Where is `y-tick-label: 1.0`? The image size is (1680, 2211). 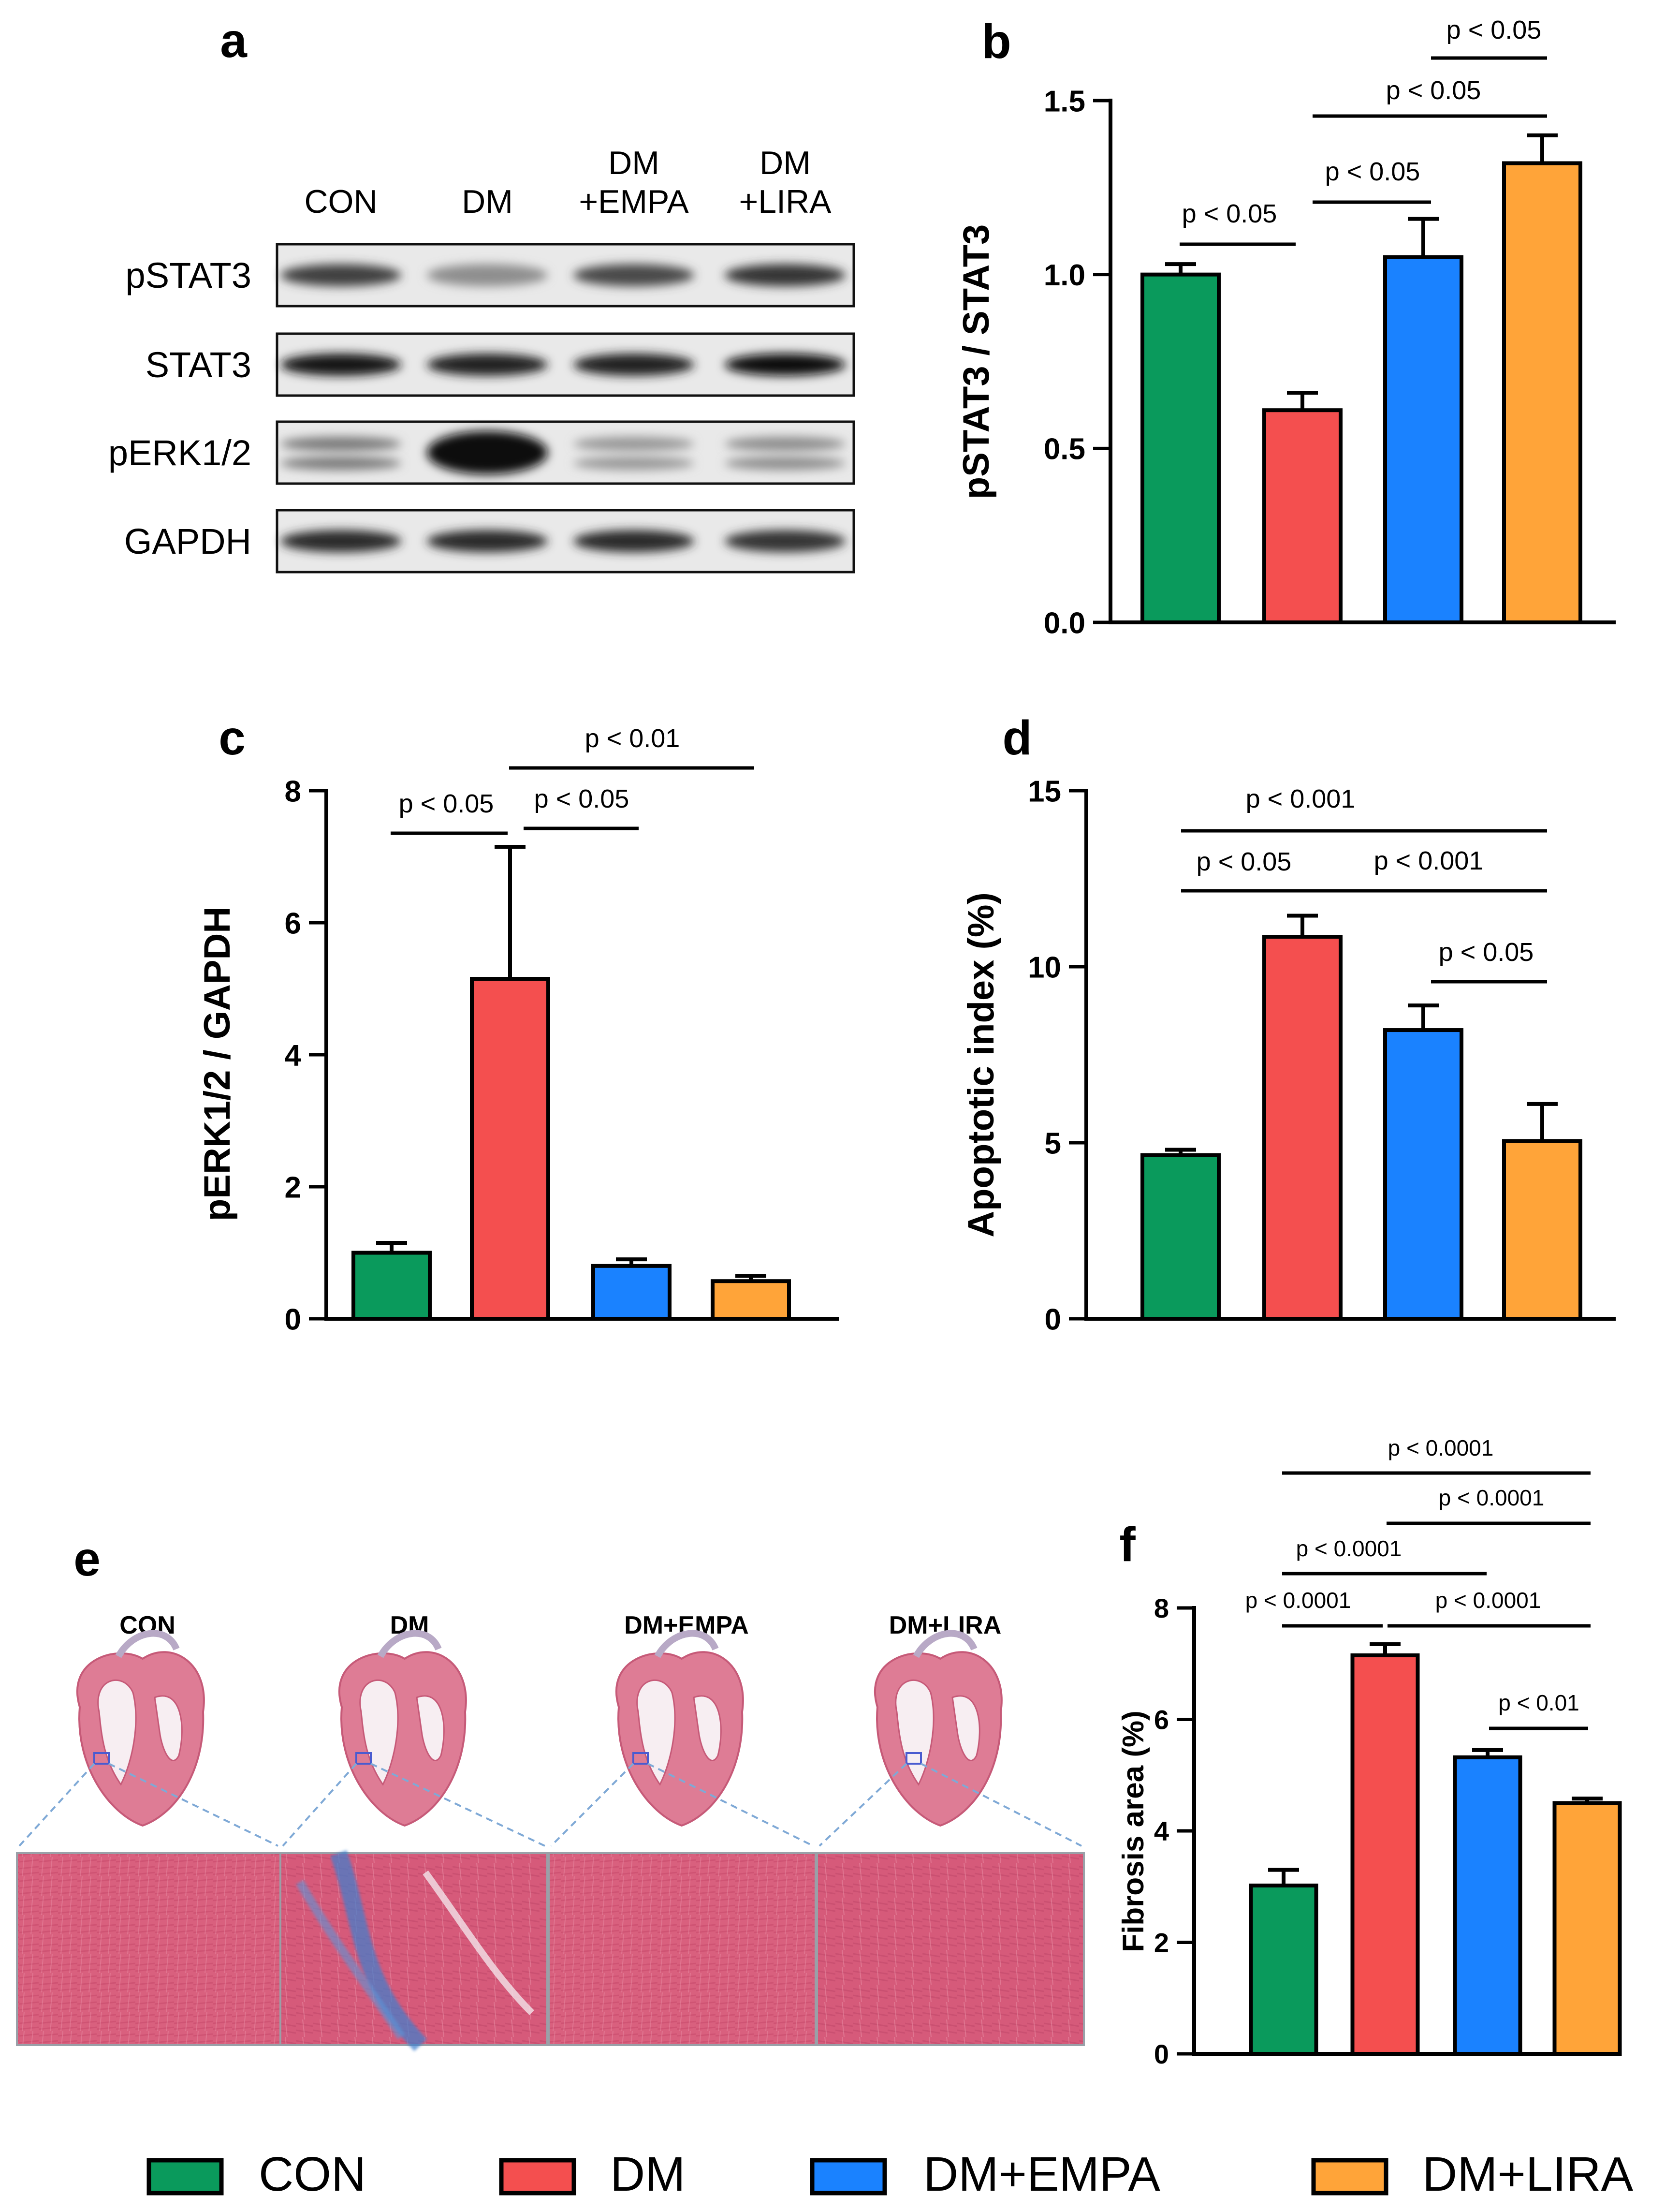 y-tick-label: 1.0 is located at coordinates (1064, 275).